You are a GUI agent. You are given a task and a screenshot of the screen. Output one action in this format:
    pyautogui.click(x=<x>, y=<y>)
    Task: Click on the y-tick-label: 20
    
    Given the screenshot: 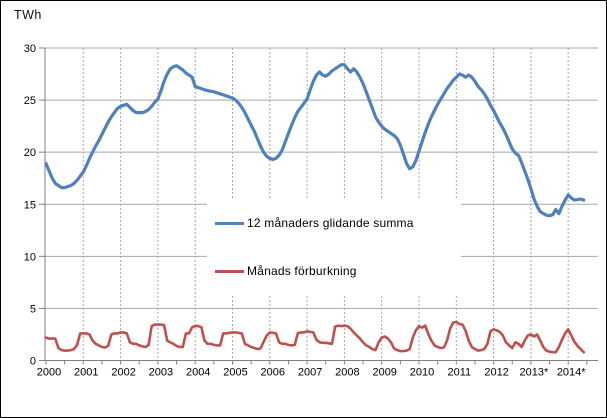 What is the action you would take?
    pyautogui.click(x=30, y=153)
    